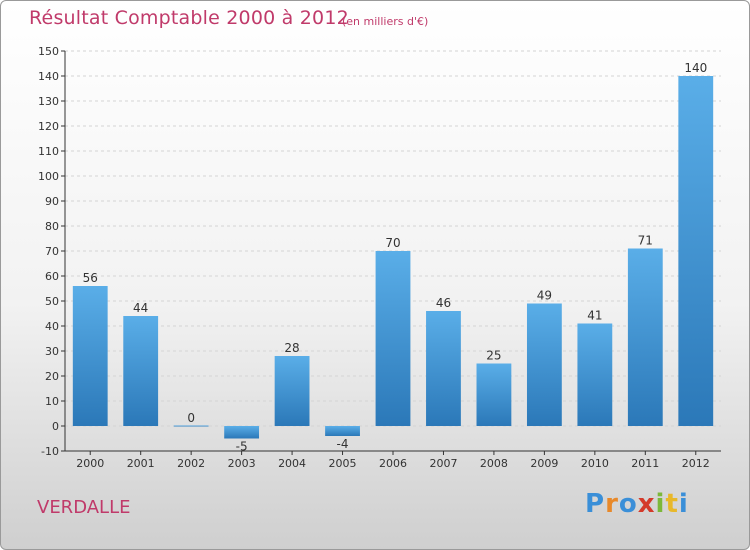 The width and height of the screenshot is (750, 550). Describe the element at coordinates (48, 126) in the screenshot. I see `y-tick-label: 120` at that location.